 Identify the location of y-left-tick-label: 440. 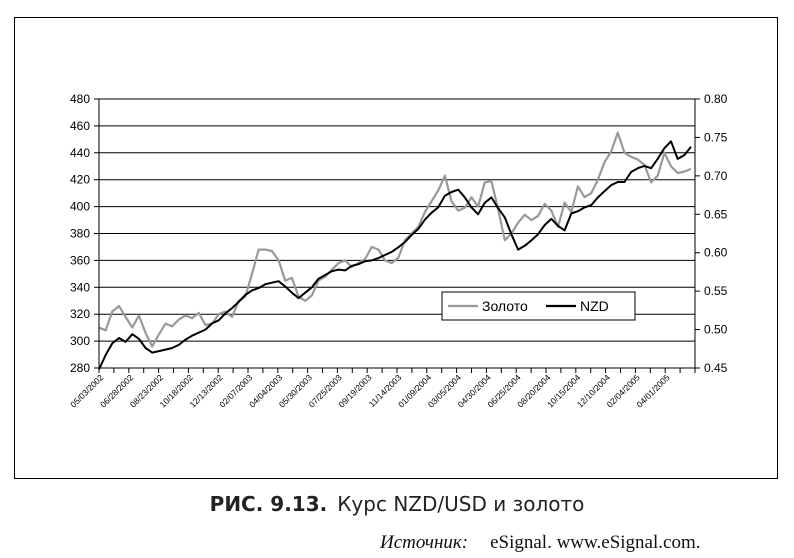
(80, 153).